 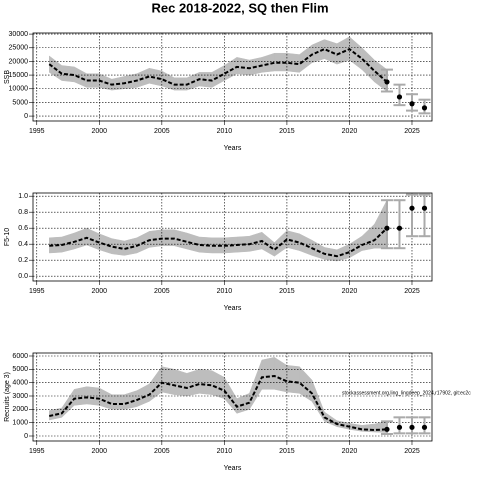 I want to click on y-tick-label: 10000, so click(x=19, y=89).